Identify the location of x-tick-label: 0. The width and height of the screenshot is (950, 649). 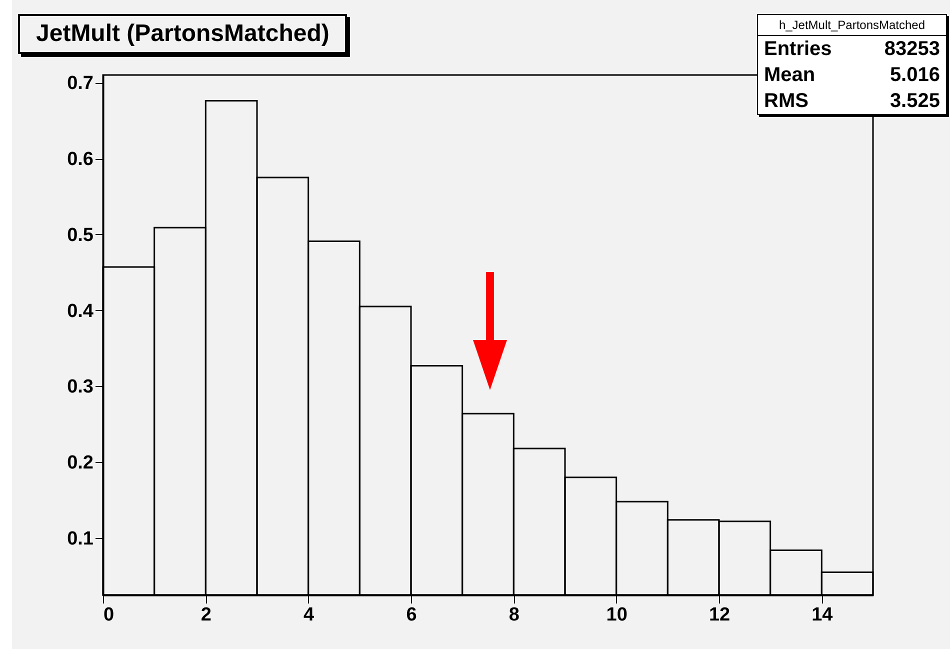
(109, 615).